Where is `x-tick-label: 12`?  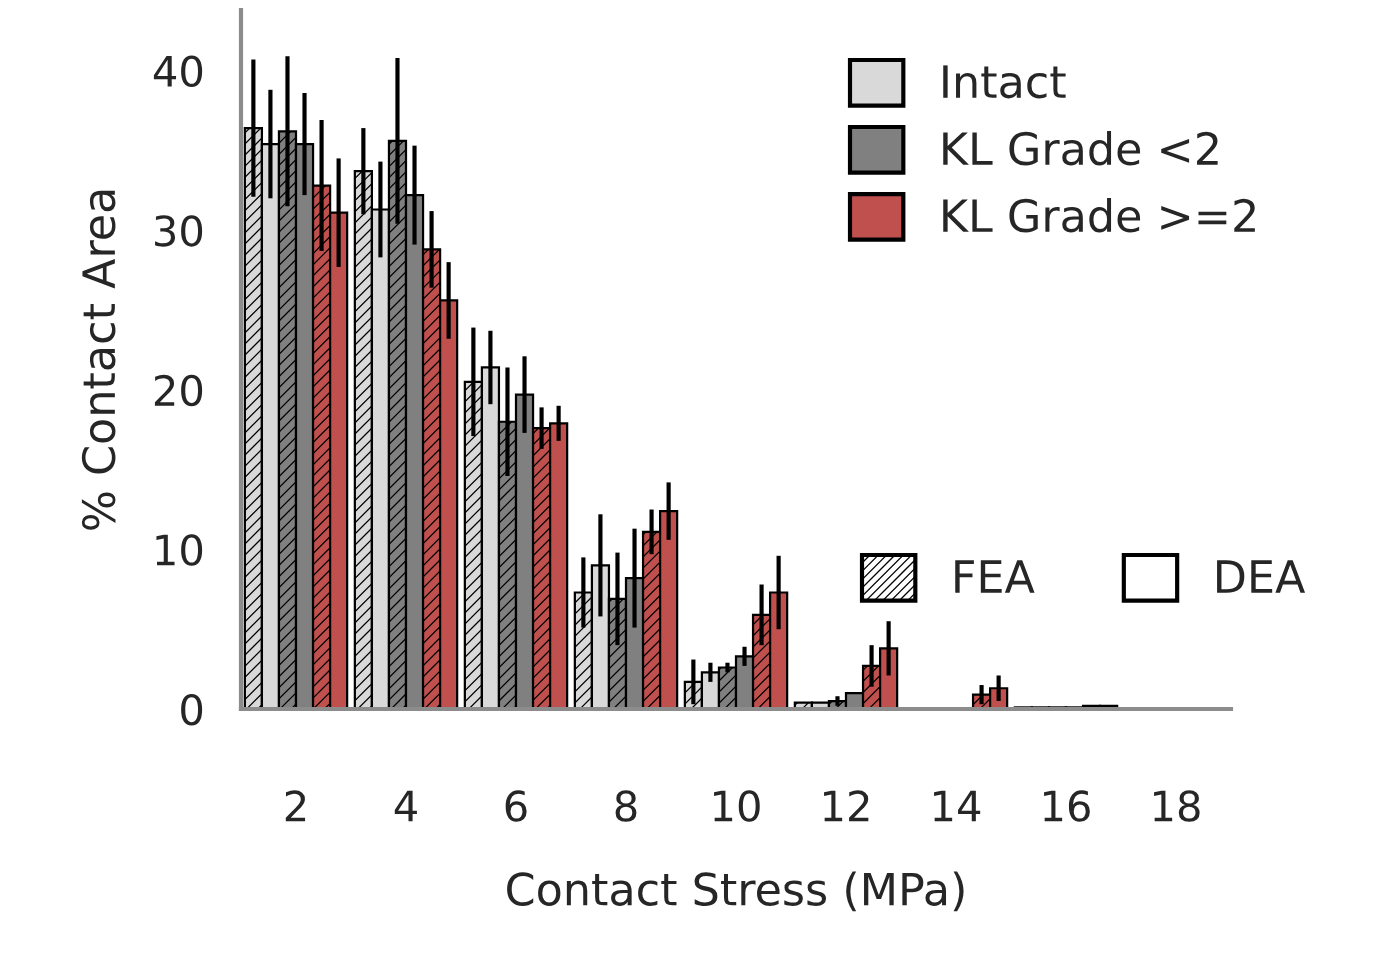 x-tick-label: 12 is located at coordinates (846, 806).